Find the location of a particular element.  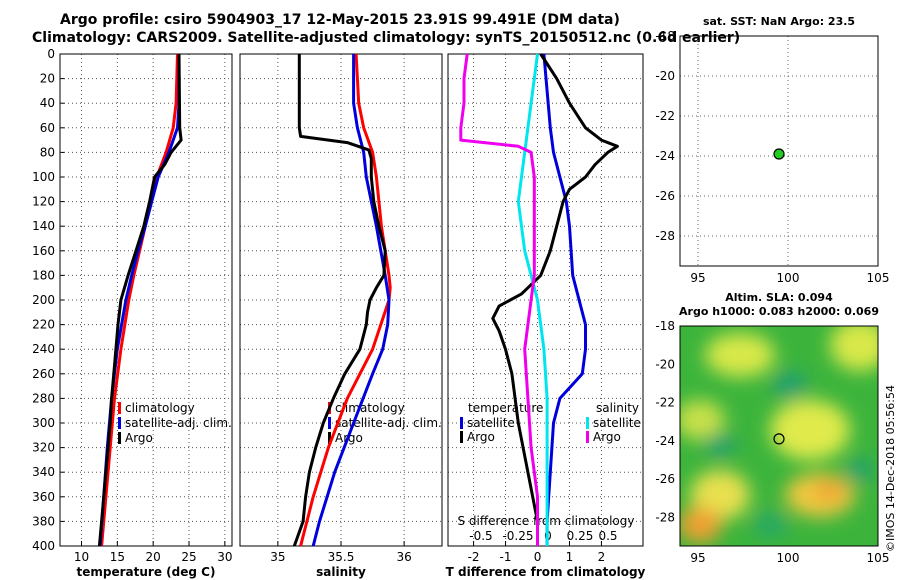

temperature-xtick-label: 15 is located at coordinates (117, 557).